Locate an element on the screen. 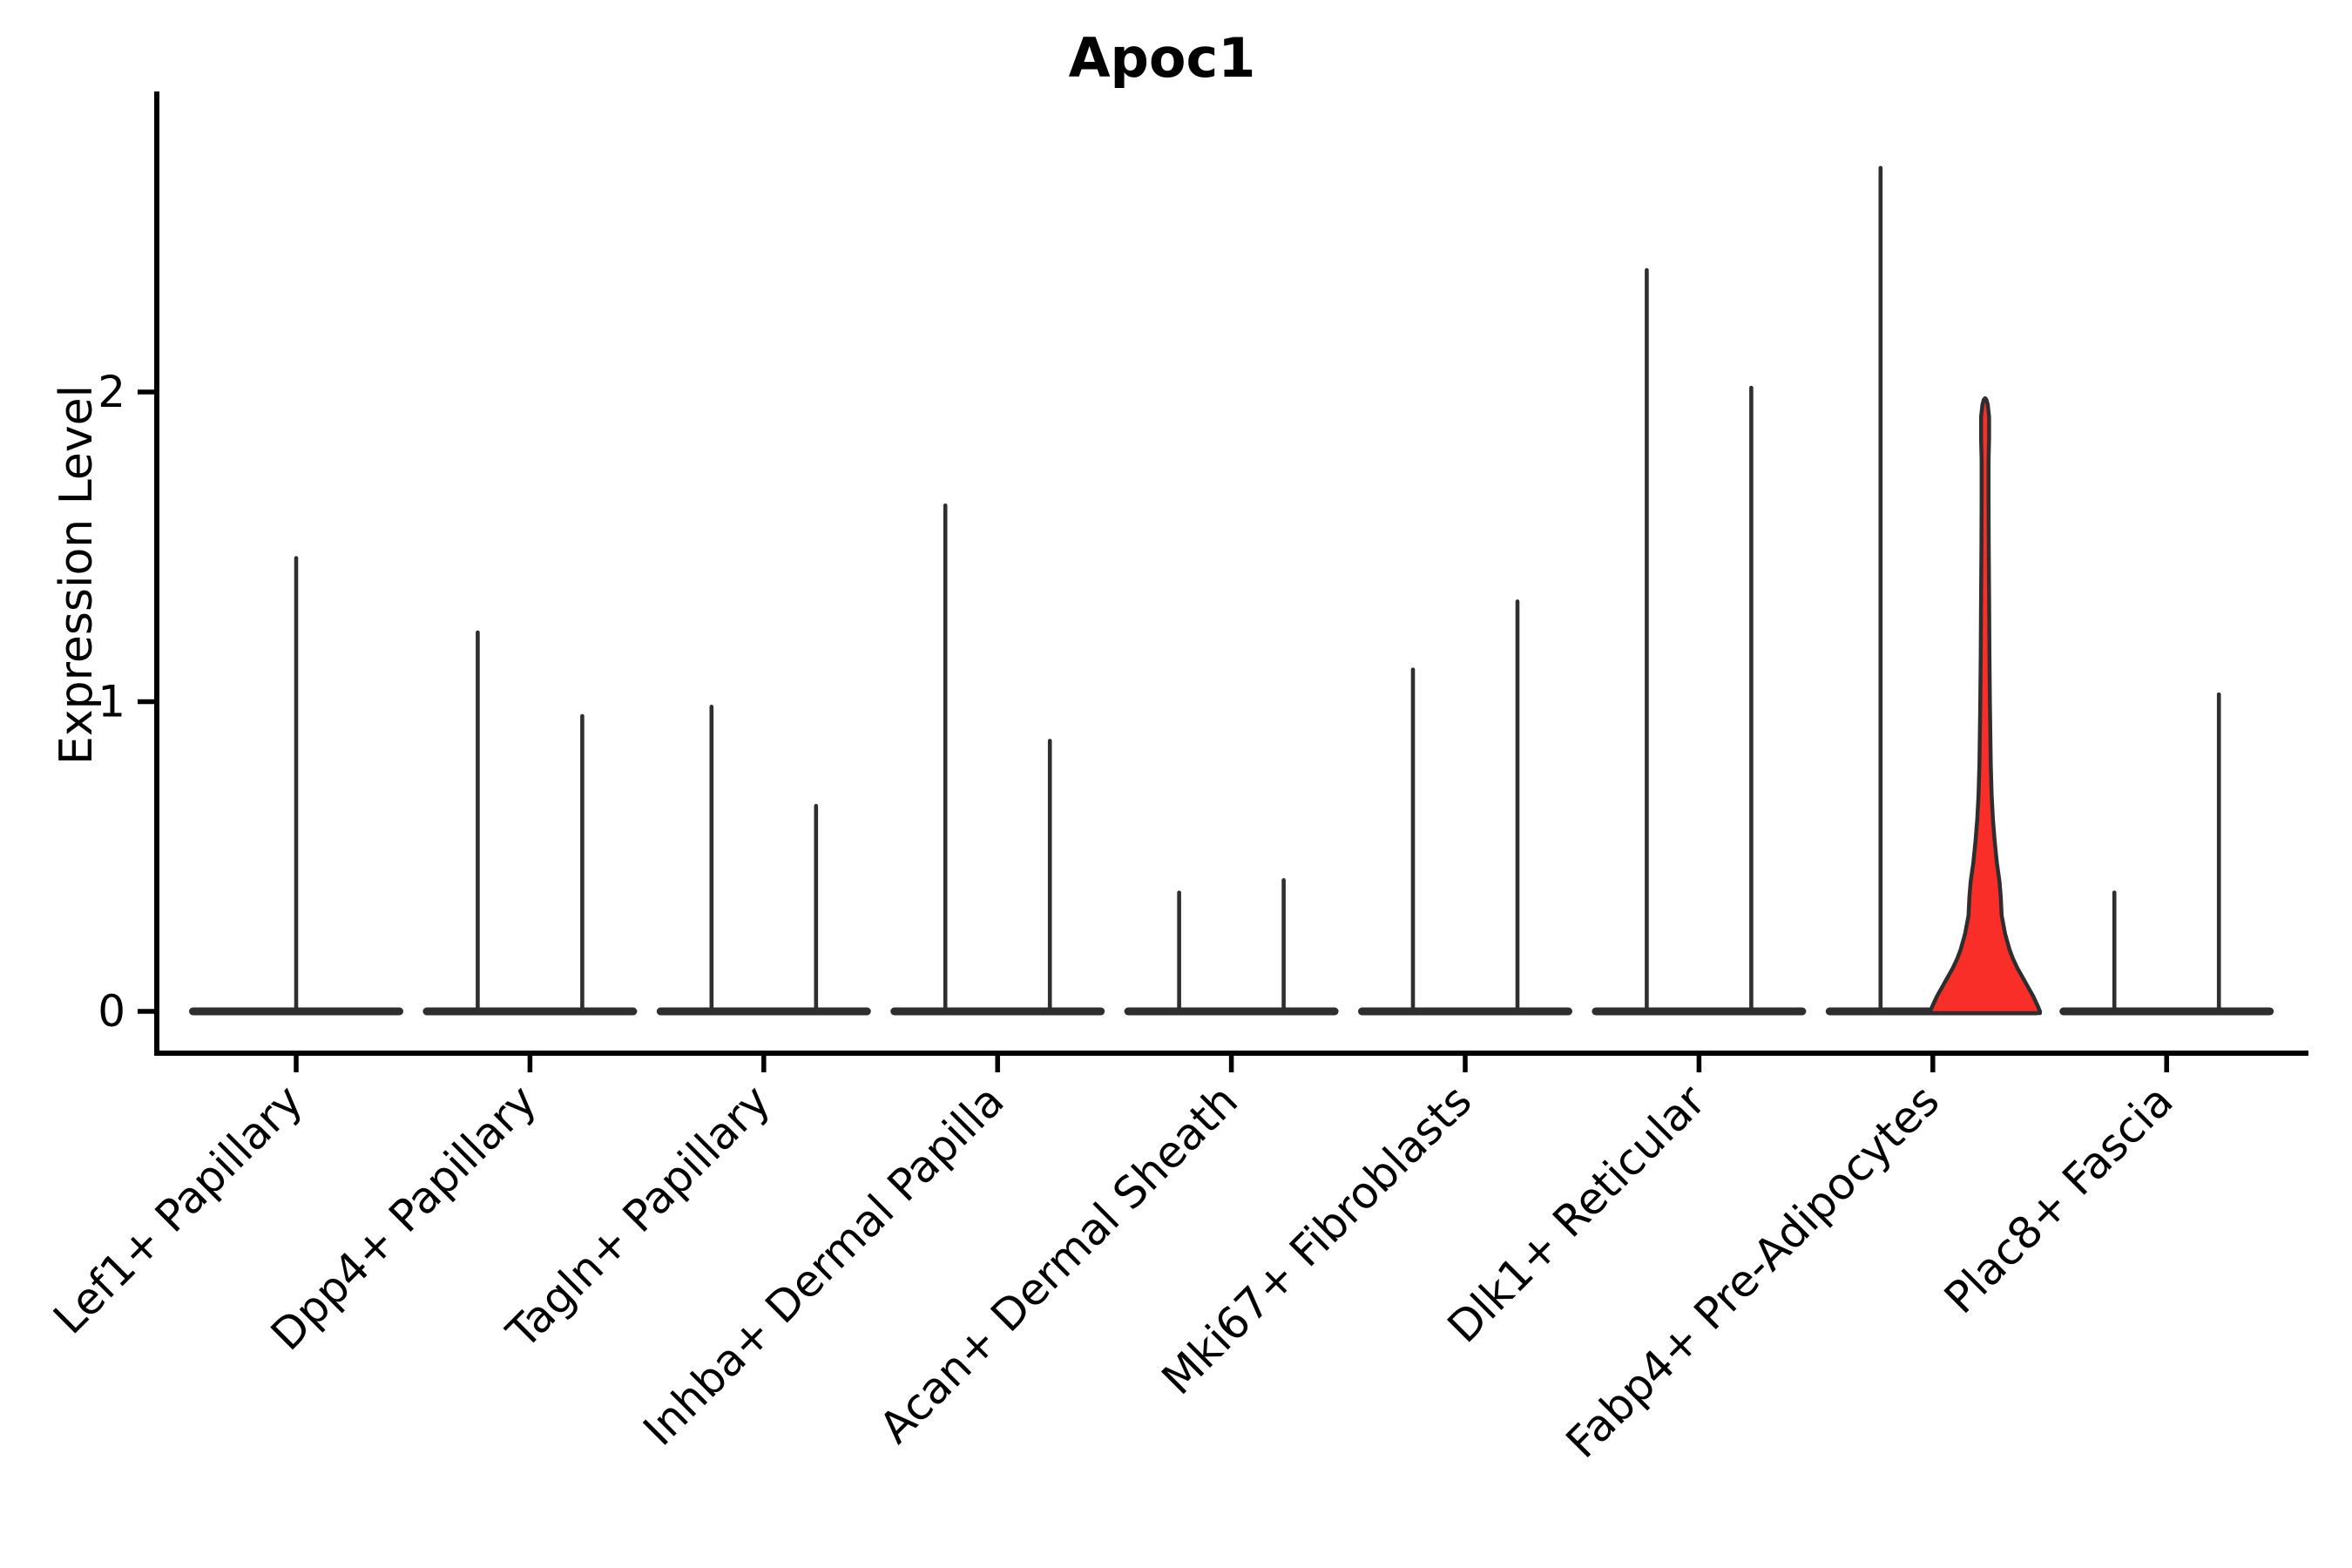 Image resolution: width=2352 pixels, height=1568 pixels. plot-title: Apoc1 is located at coordinates (1162, 58).